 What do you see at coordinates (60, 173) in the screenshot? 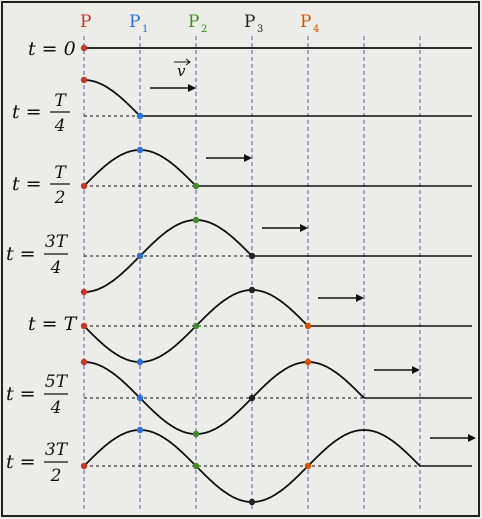
I see `time-label-2-num: T` at bounding box center [60, 173].